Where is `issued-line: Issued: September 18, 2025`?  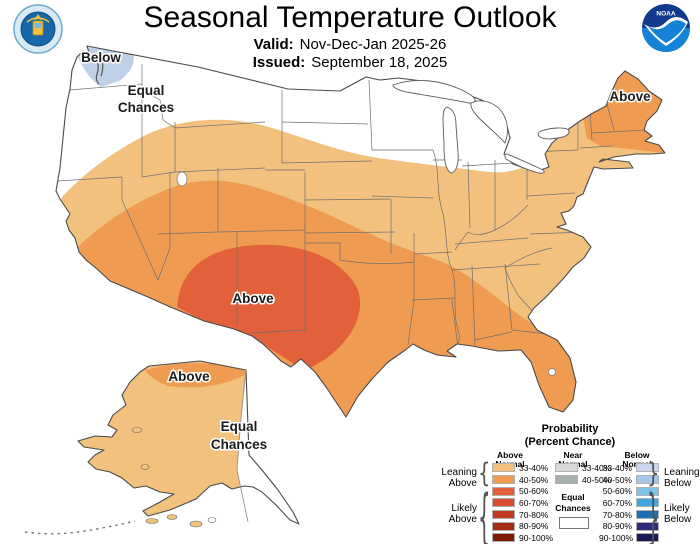 issued-line: Issued: September 18, 2025 is located at coordinates (350, 63).